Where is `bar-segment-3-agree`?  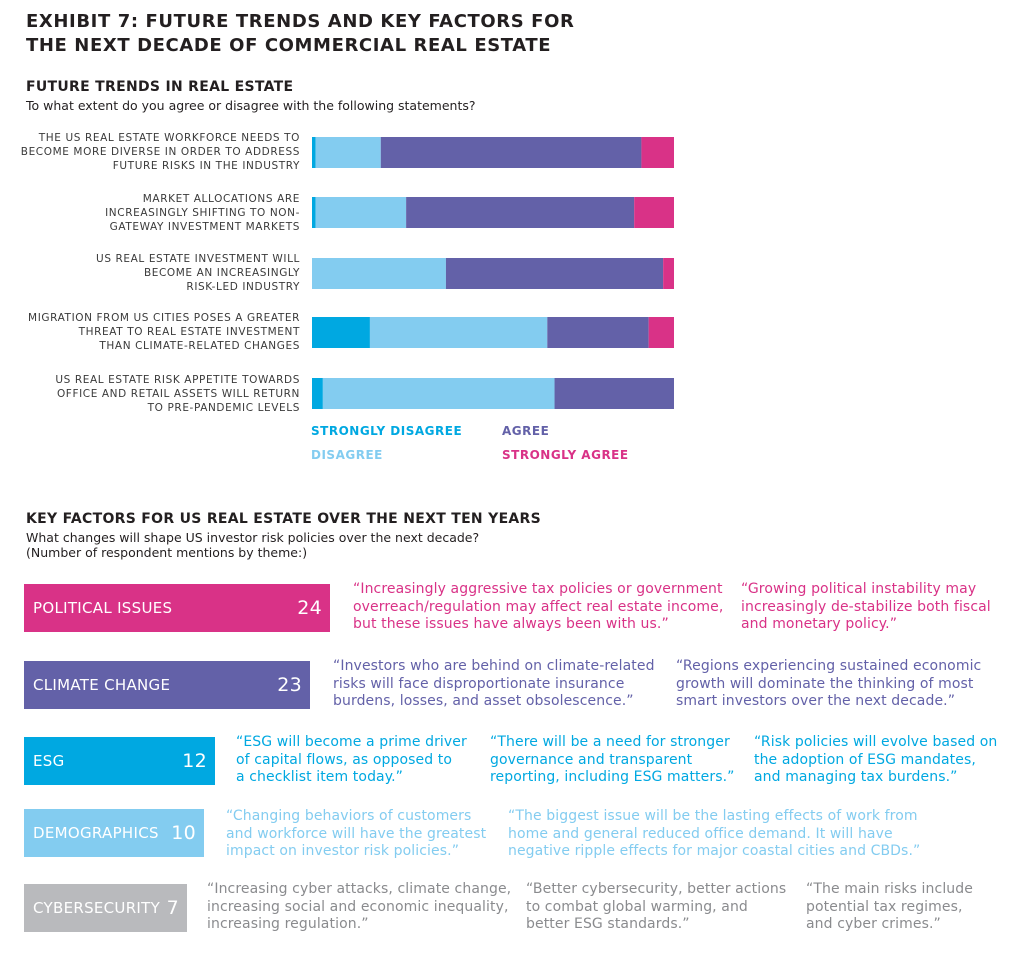 bar-segment-3-agree is located at coordinates (554, 273).